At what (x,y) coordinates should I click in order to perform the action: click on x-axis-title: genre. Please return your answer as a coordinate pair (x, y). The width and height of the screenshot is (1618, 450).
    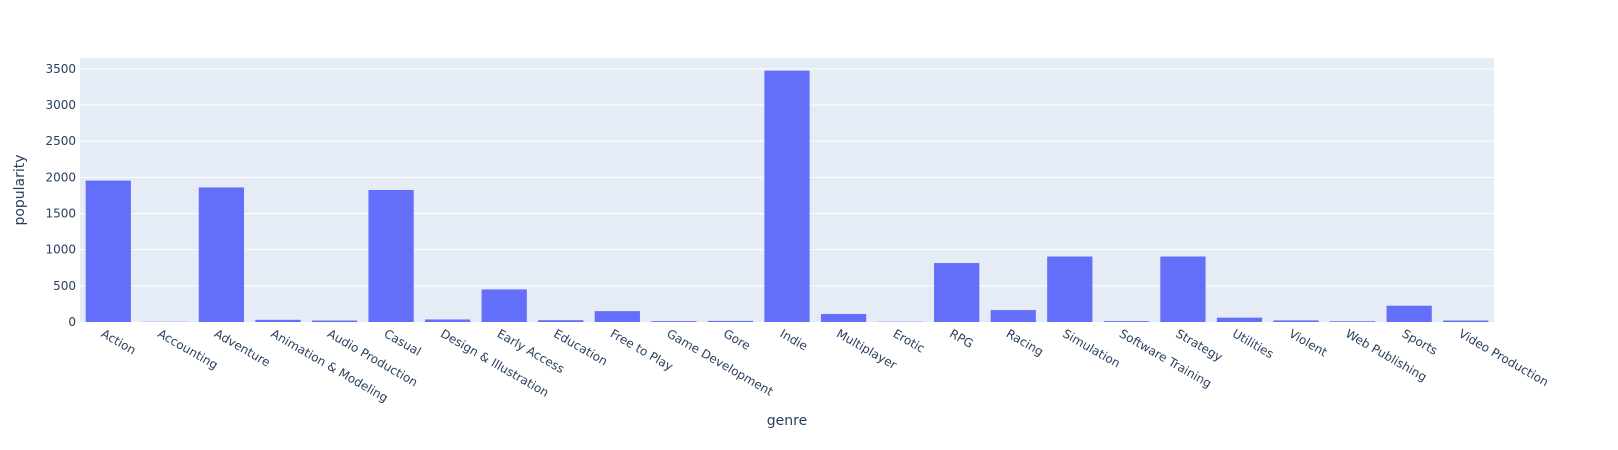
    Looking at the image, I should click on (787, 421).